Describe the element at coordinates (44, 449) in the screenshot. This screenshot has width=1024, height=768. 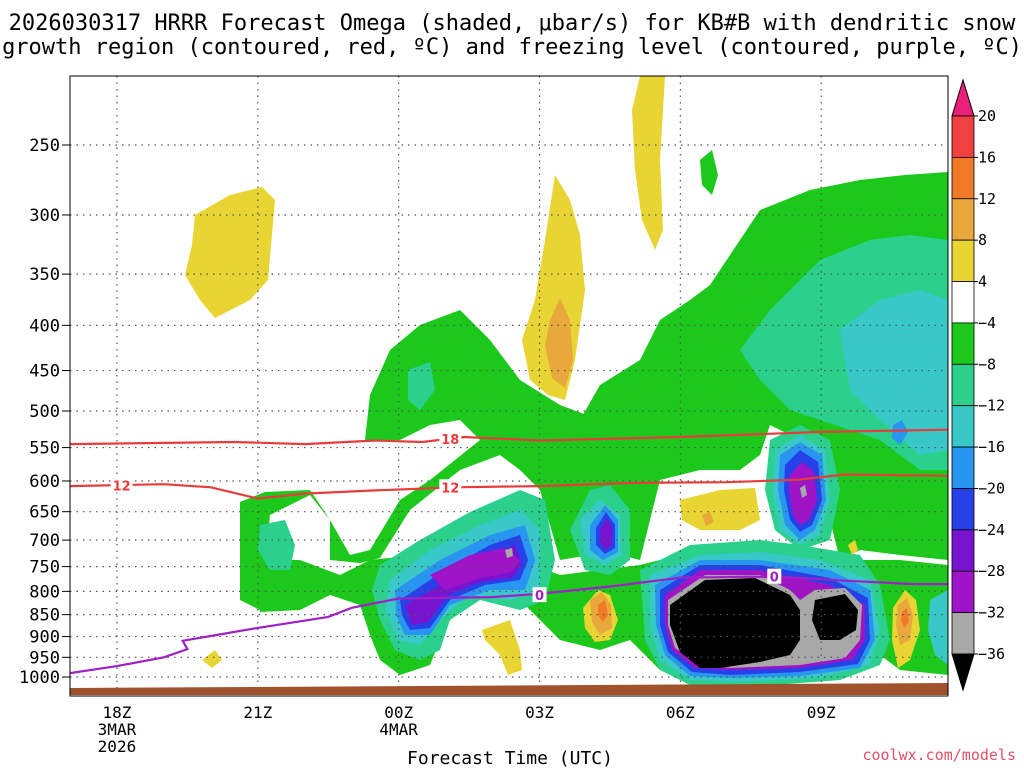
I see `y-tick-label: 550` at that location.